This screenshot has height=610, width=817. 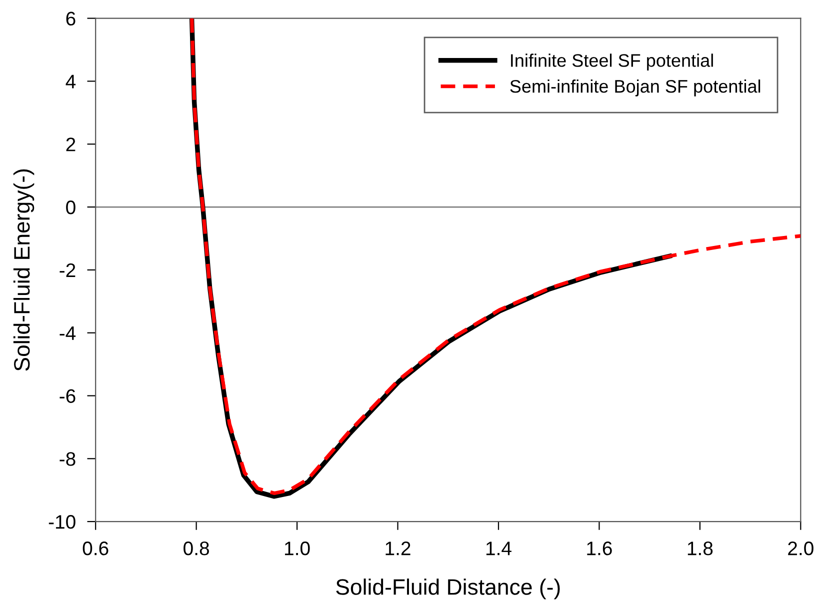 I want to click on y-tick-label: 0, so click(x=71, y=207).